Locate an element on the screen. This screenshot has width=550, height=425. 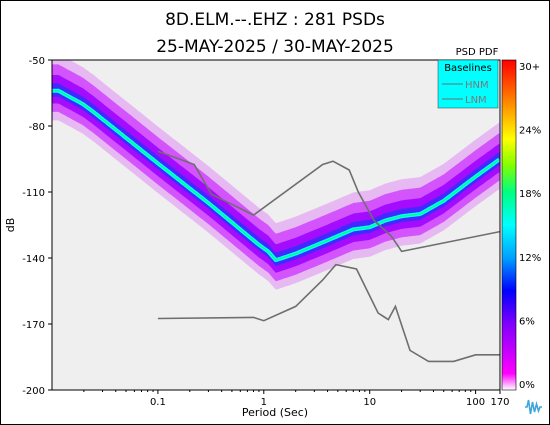
x-tick-label: 100 is located at coordinates (475, 402).